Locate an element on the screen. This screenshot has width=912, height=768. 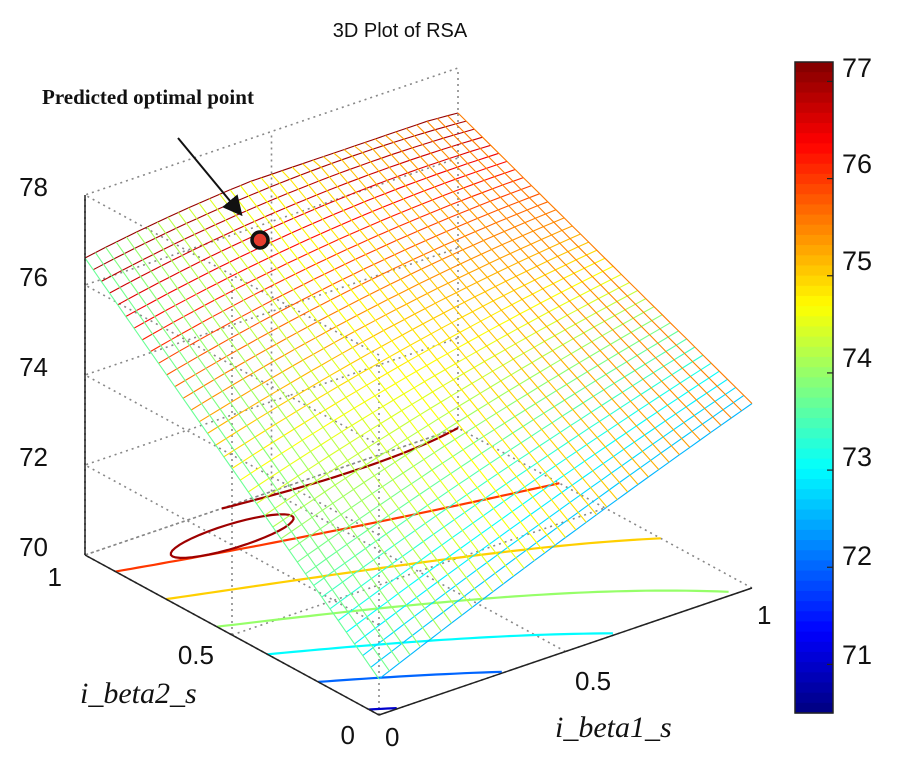
z-tick-label-72: 72 is located at coordinates (33, 457).